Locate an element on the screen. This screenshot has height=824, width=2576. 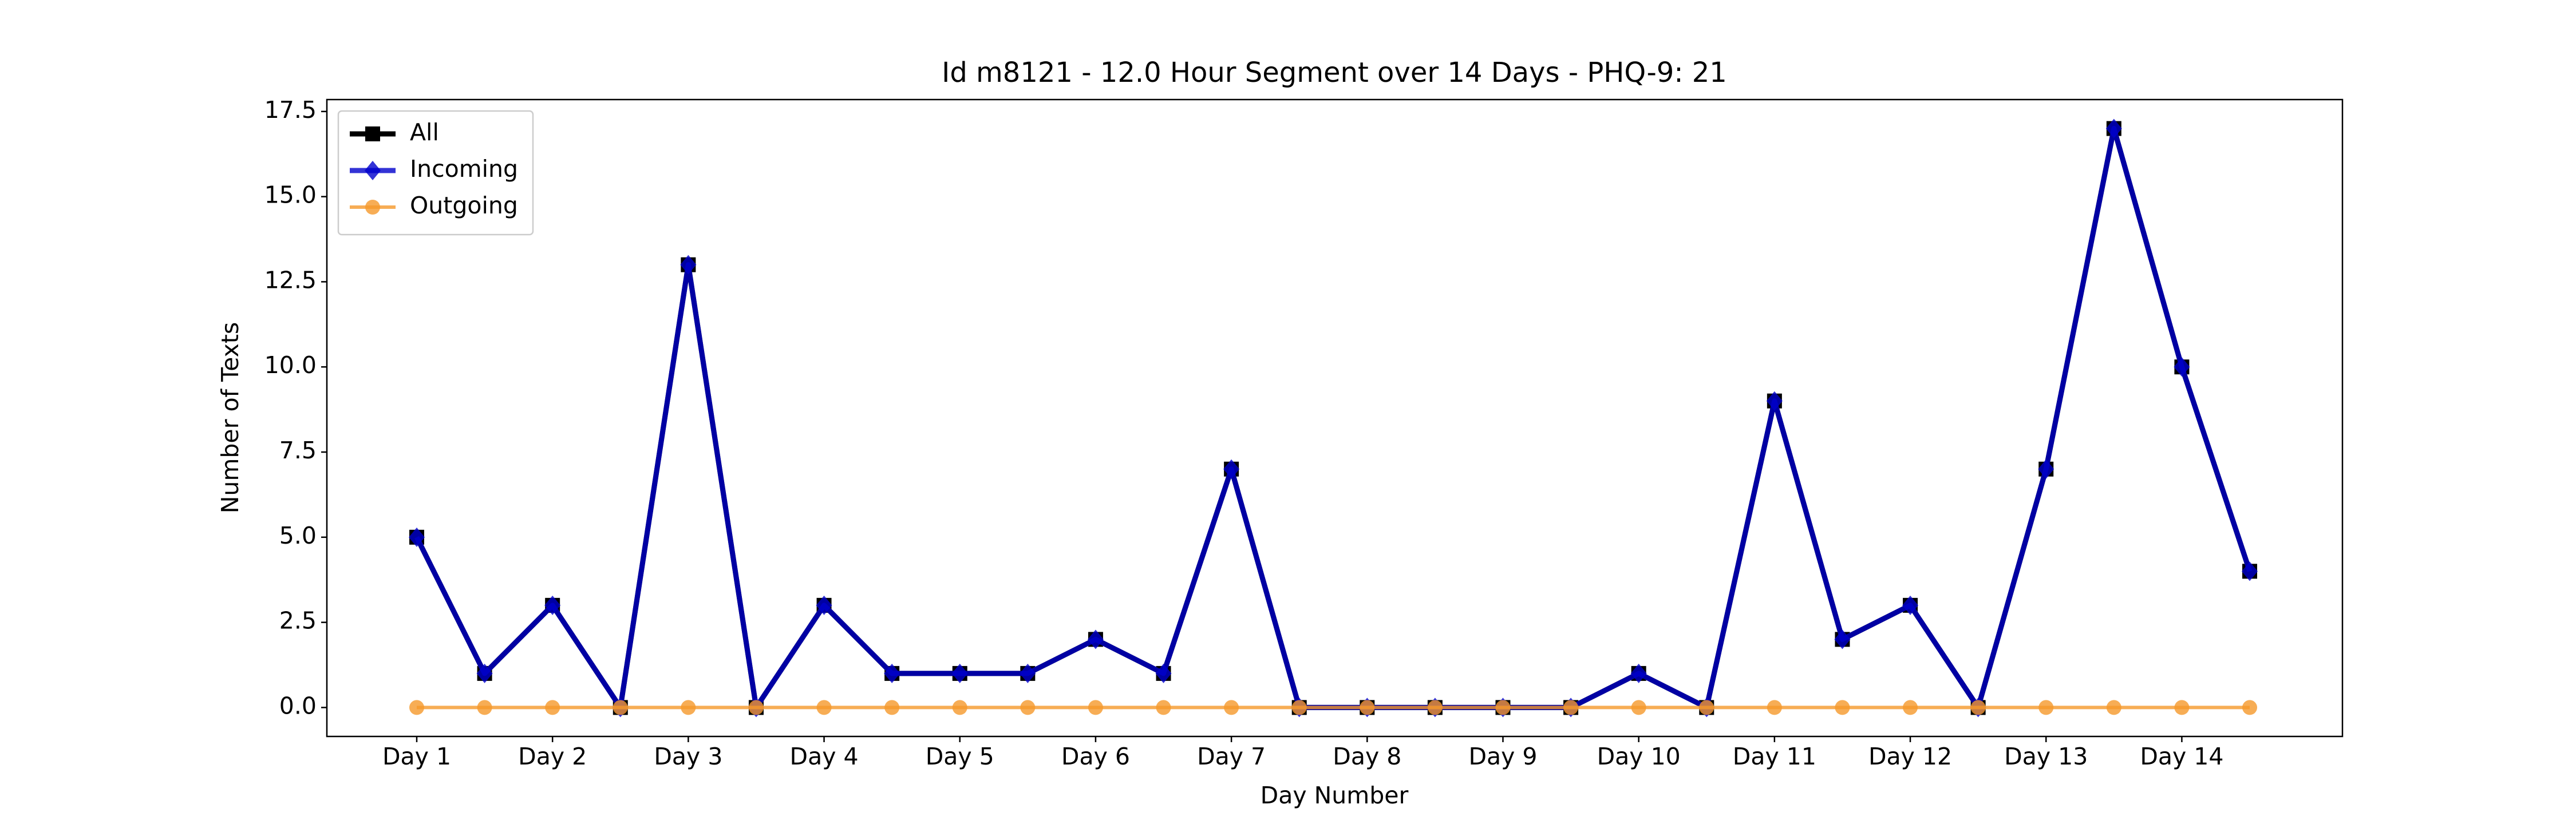
legend-label: Outgoing is located at coordinates (464, 205).